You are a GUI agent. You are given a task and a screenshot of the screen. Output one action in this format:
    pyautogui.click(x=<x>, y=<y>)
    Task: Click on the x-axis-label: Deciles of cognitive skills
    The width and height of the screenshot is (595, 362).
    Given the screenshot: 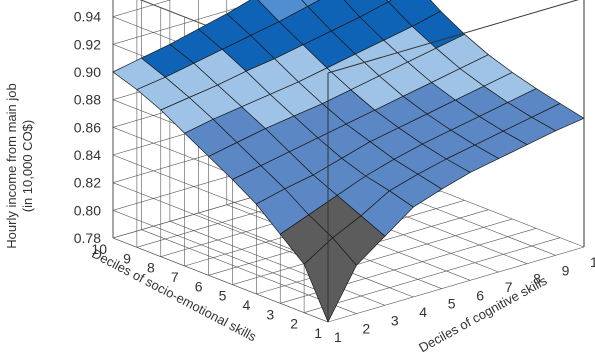 What is the action you would take?
    pyautogui.click(x=483, y=314)
    